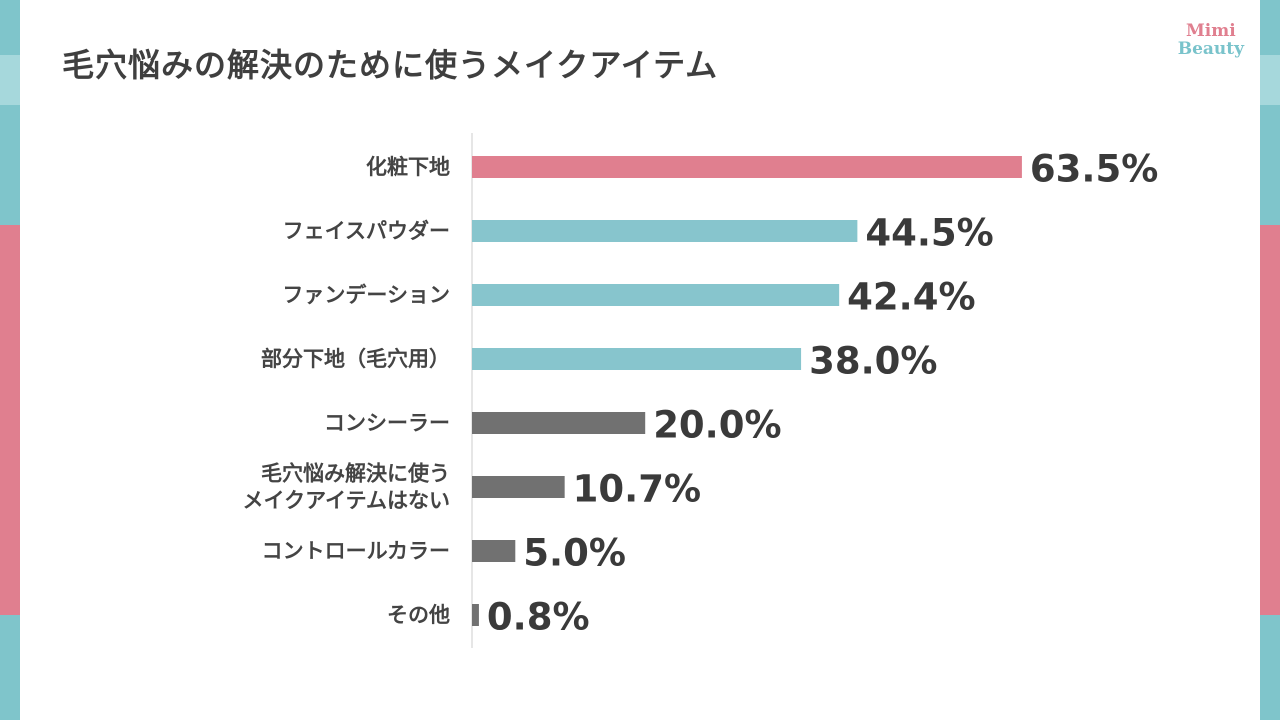  I want to click on left-decor-stripe, so click(10, 360).